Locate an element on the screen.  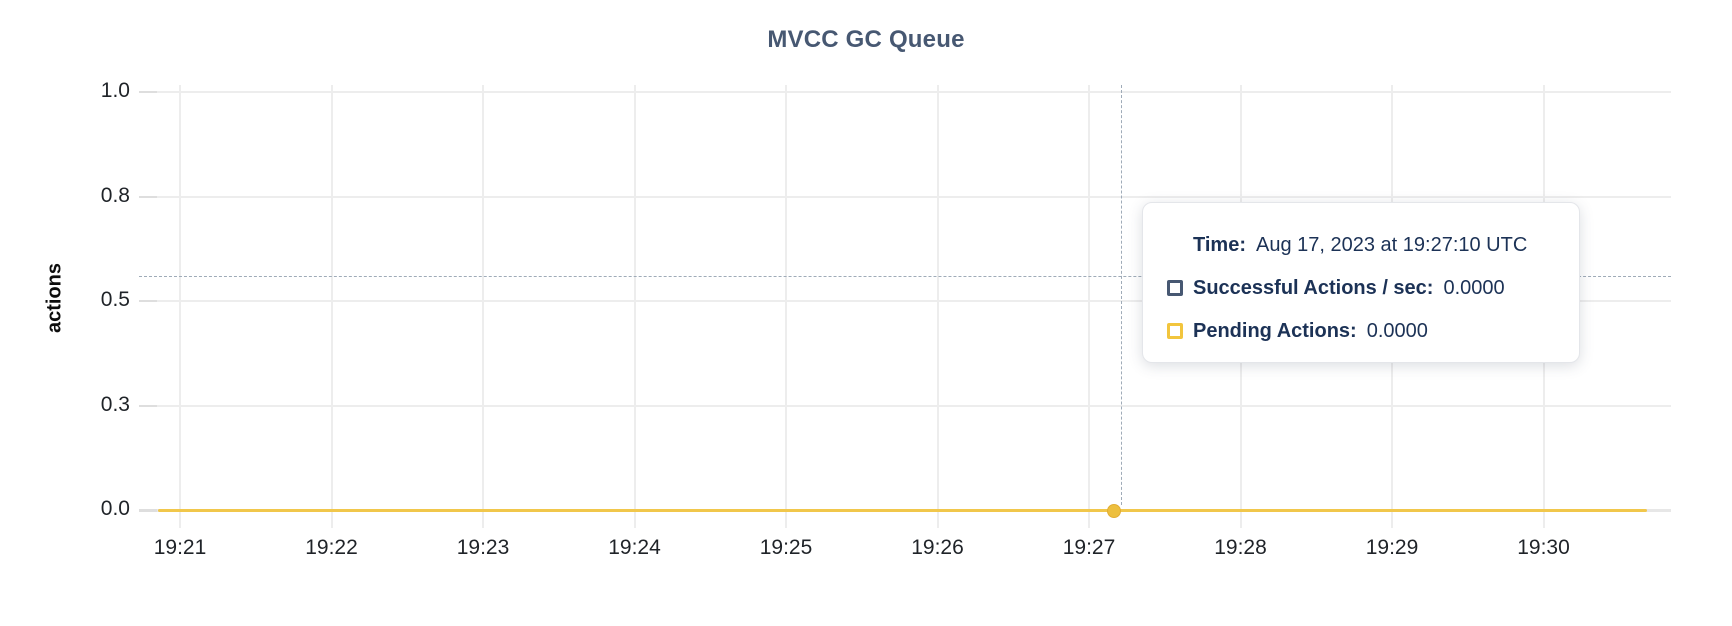
chart-title: MVCC GC Queue is located at coordinates (866, 39).